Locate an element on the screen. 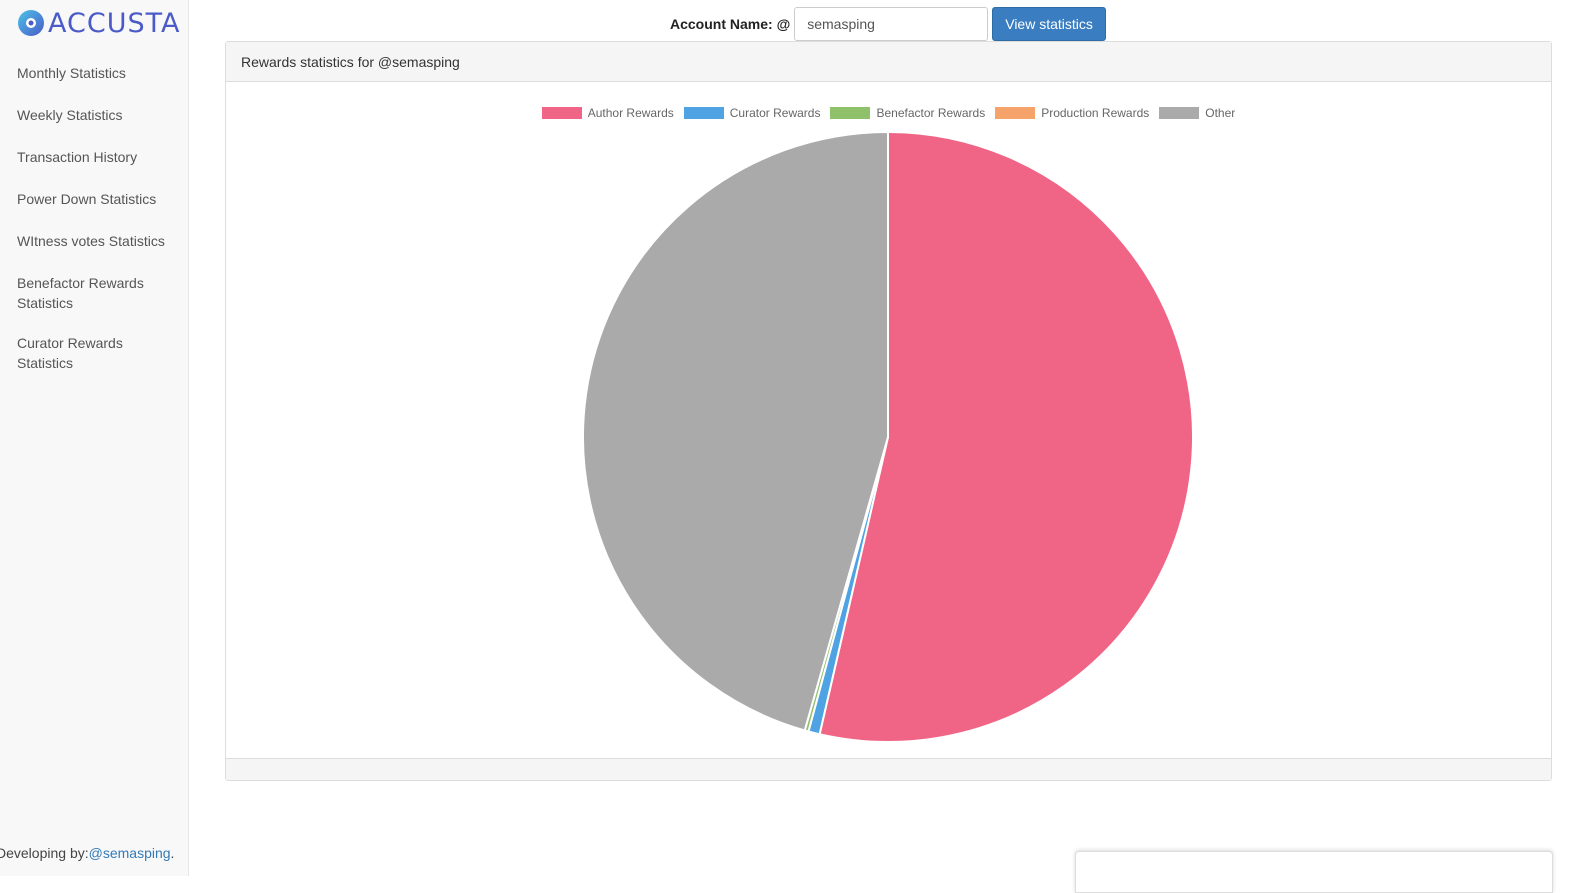  sidebar-item-power-down-statistics: Power Down Statistics is located at coordinates (87, 199).